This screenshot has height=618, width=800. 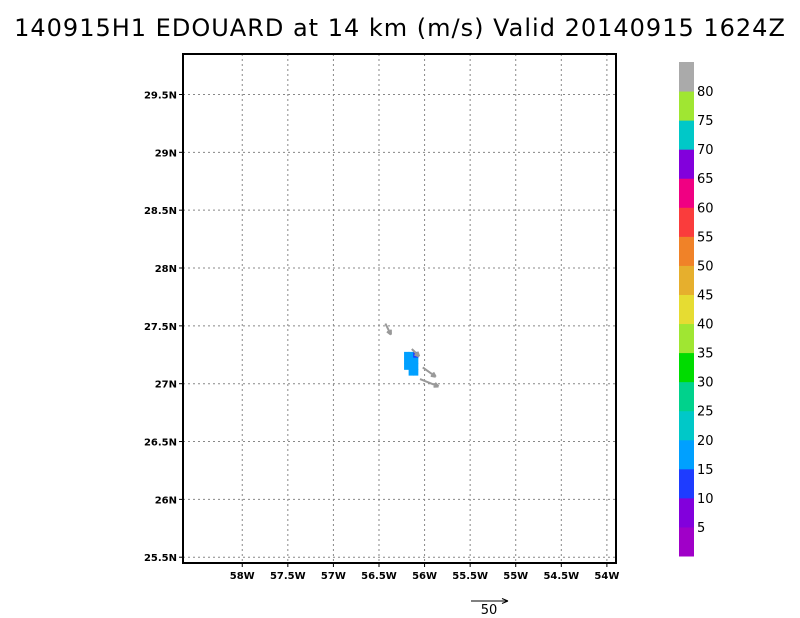 I want to click on colorbar-label: 65, so click(x=705, y=179).